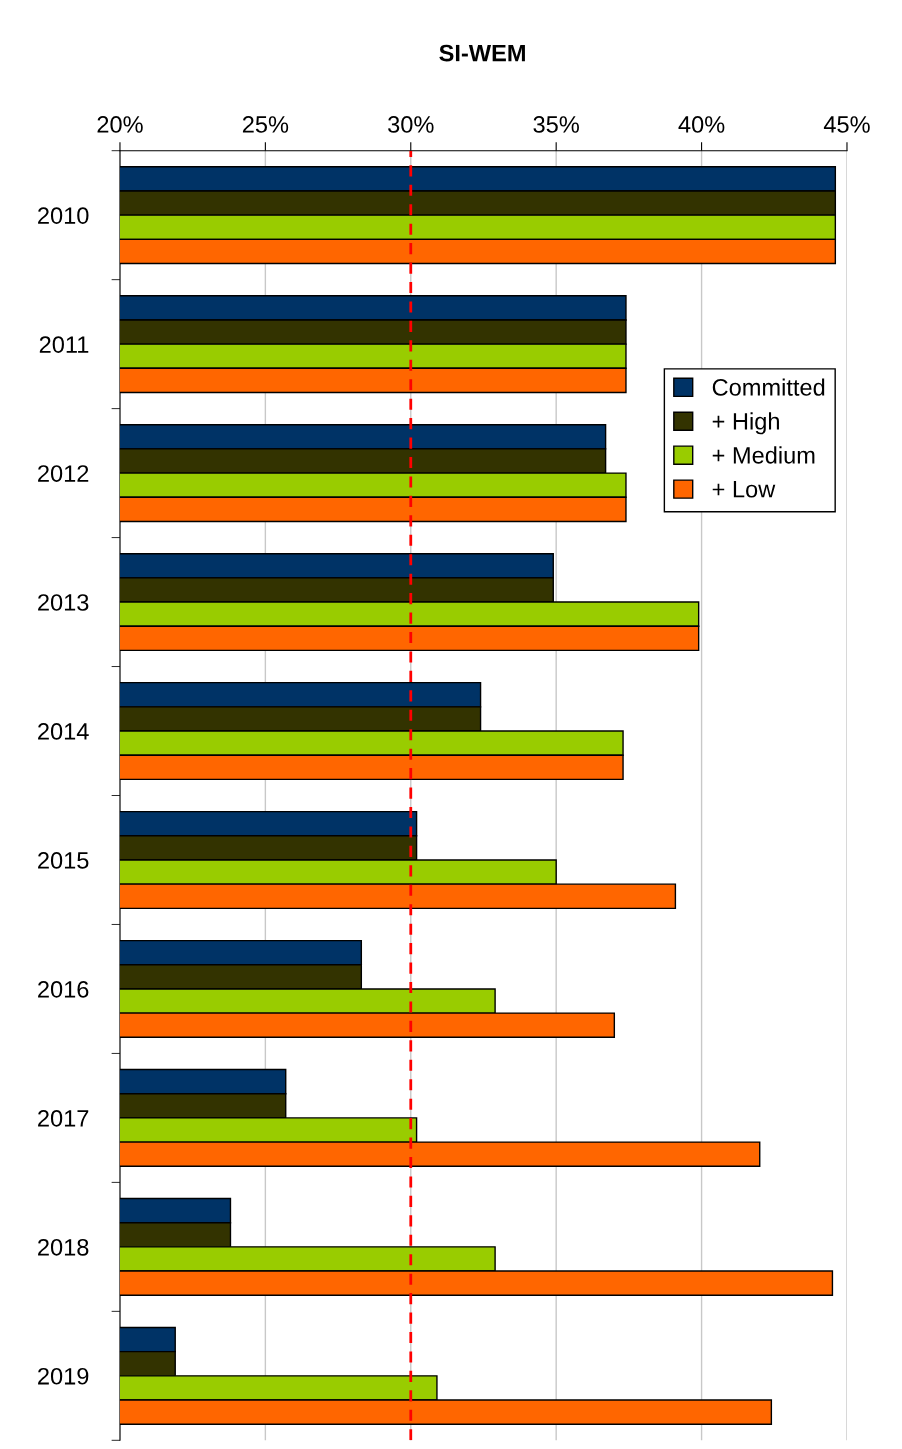 The image size is (902, 1449). What do you see at coordinates (744, 489) in the screenshot?
I see `legend-label: + Low` at bounding box center [744, 489].